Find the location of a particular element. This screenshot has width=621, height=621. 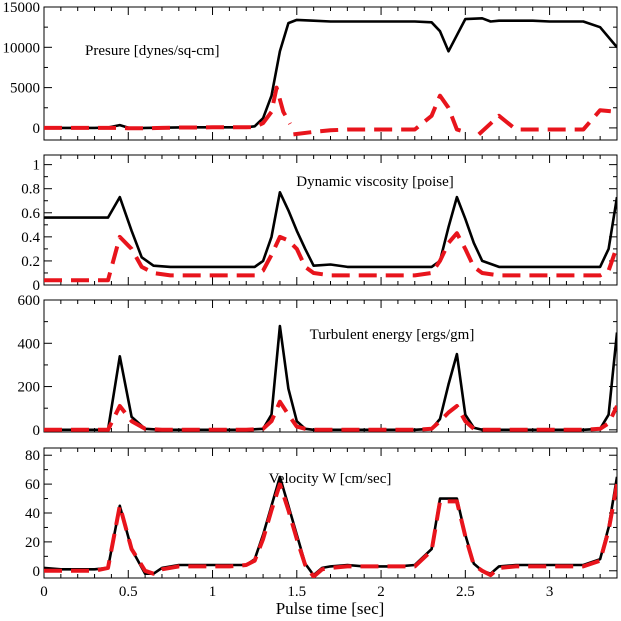

panel-title: Dynamic viscosity [poise] is located at coordinates (374, 182).